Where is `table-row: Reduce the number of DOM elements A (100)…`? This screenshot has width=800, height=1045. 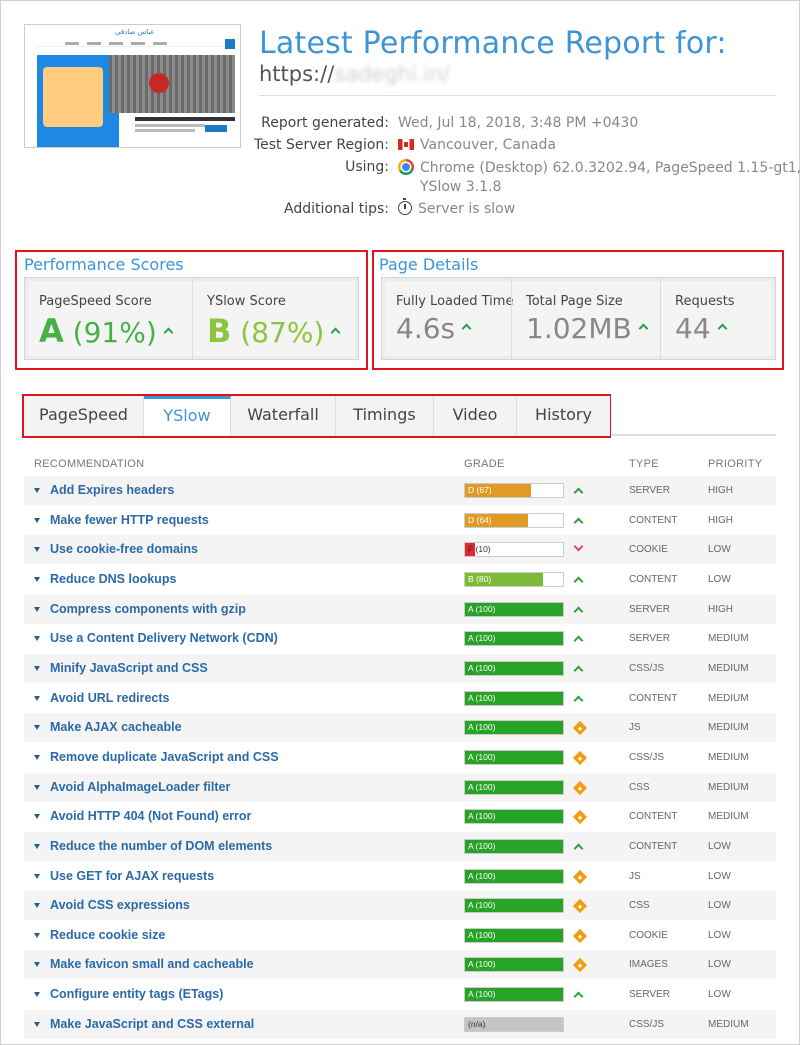 table-row: Reduce the number of DOM elements A (100)… is located at coordinates (400, 846).